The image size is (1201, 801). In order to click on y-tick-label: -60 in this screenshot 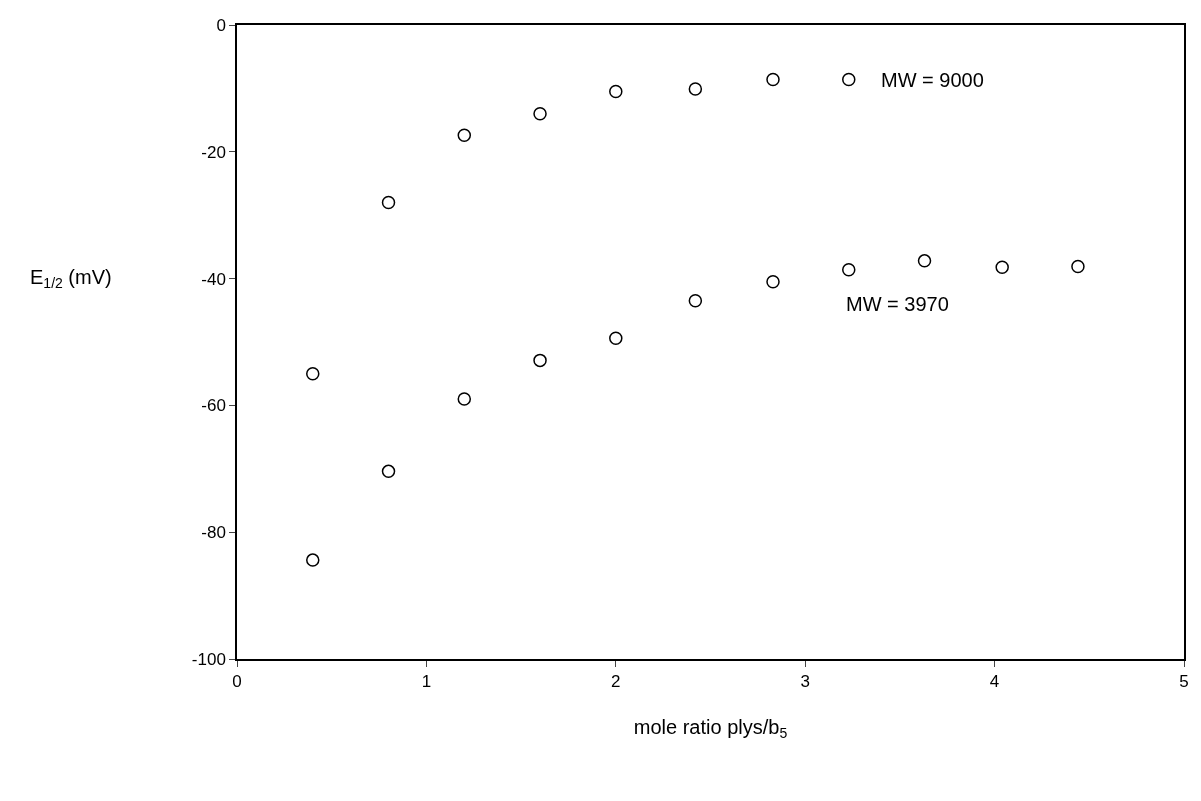, I will do `click(213, 406)`.